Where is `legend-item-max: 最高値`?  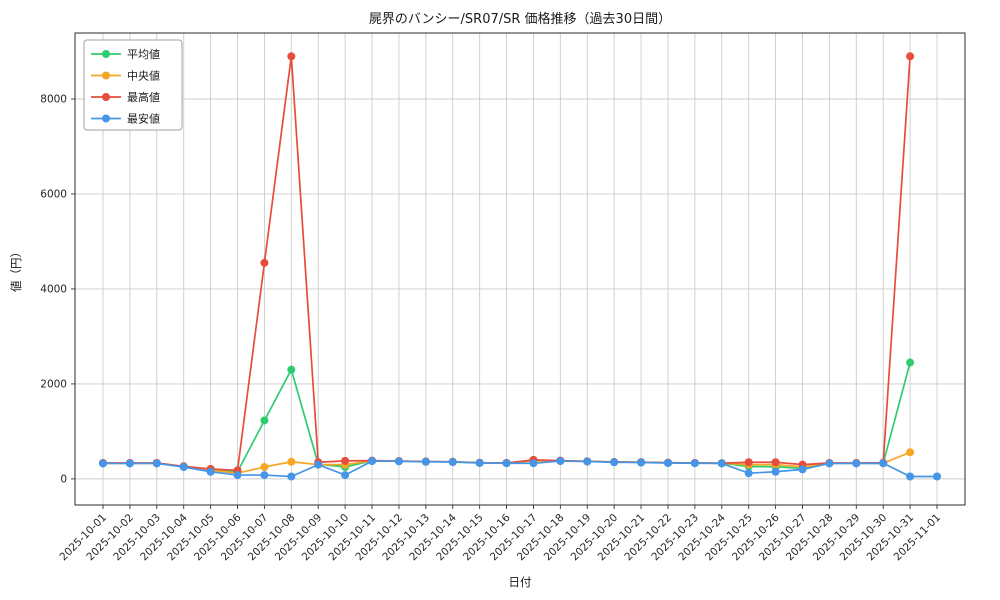 legend-item-max: 最高値 is located at coordinates (125, 97).